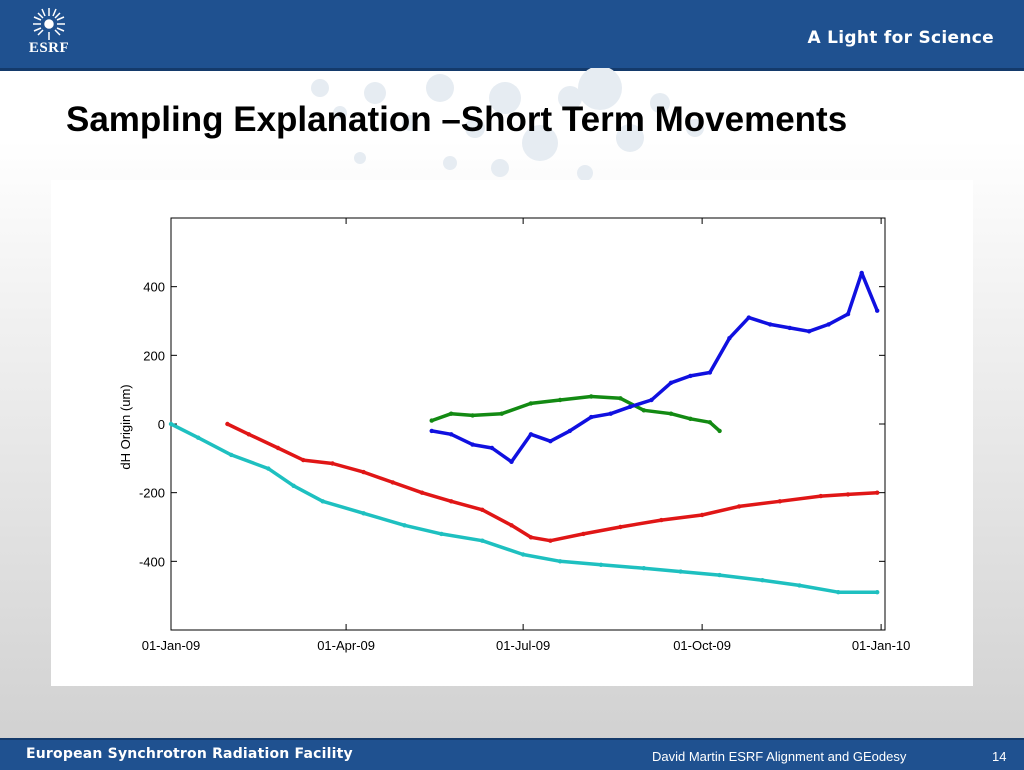  I want to click on tagline: A Light for Science, so click(900, 38).